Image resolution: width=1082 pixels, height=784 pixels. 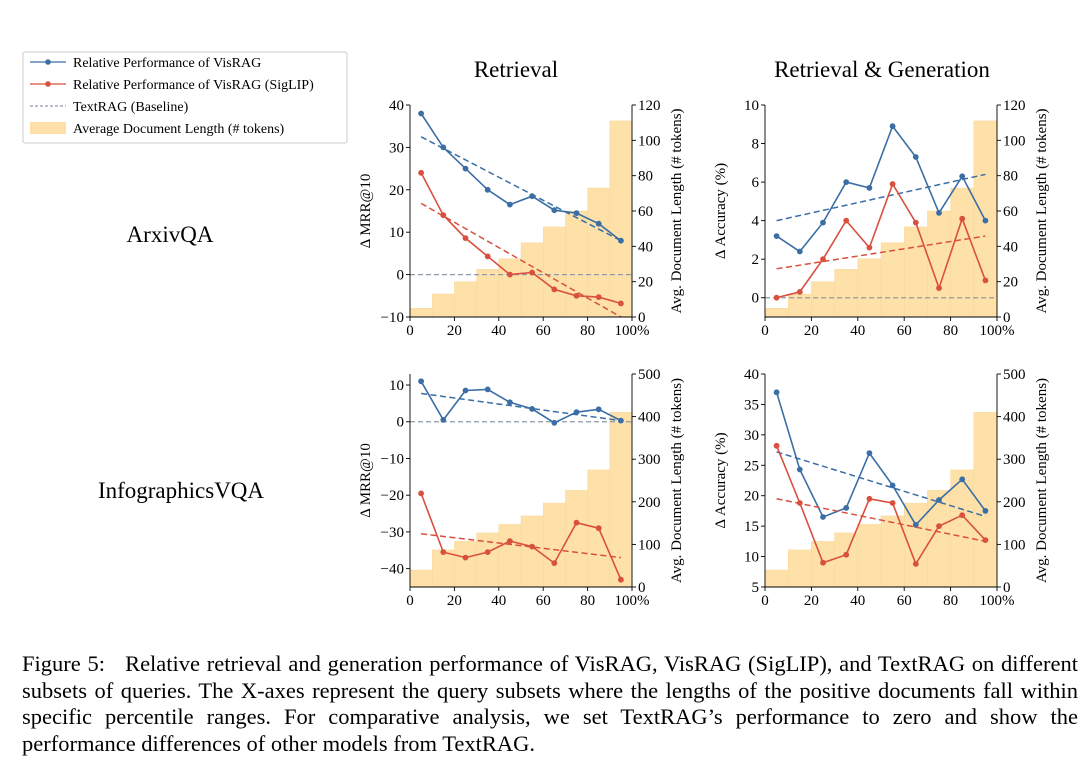 I want to click on legend-entry-siglip: Relative Performance of VisRAG (SigLIP), so click(x=172, y=85).